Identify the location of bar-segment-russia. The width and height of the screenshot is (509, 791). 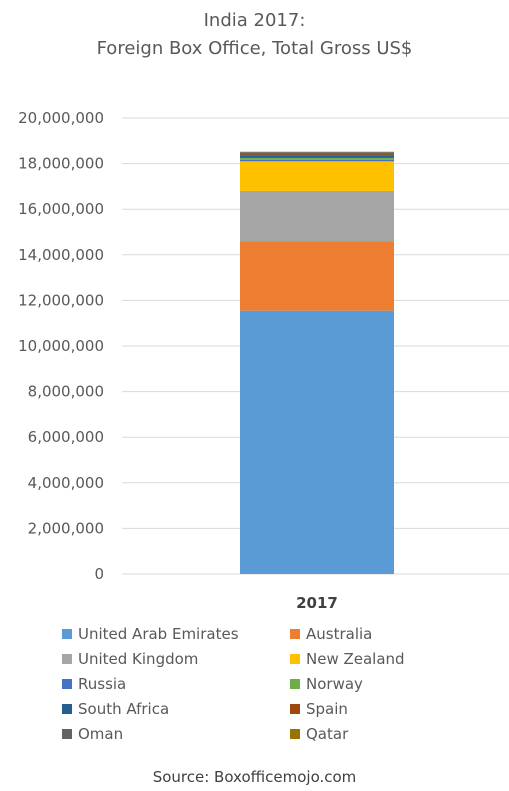
(317, 160).